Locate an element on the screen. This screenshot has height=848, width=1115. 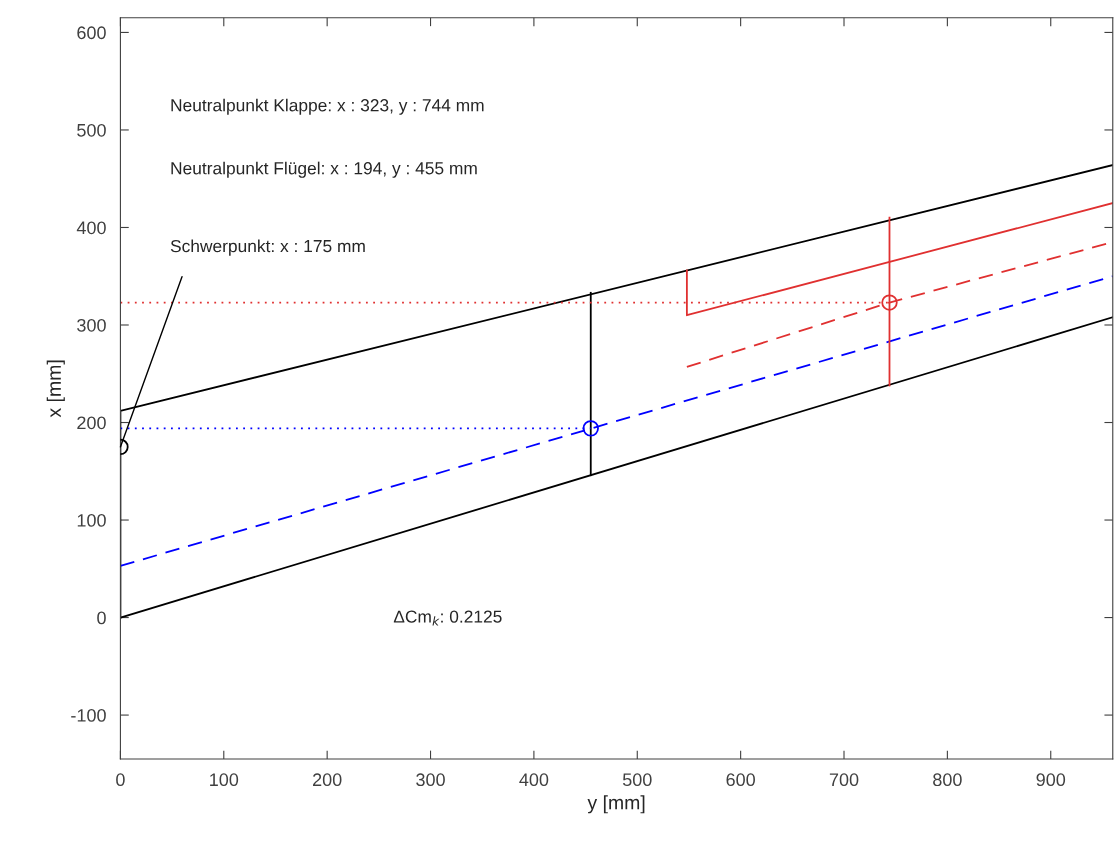
x-tick-label: 200 is located at coordinates (327, 780).